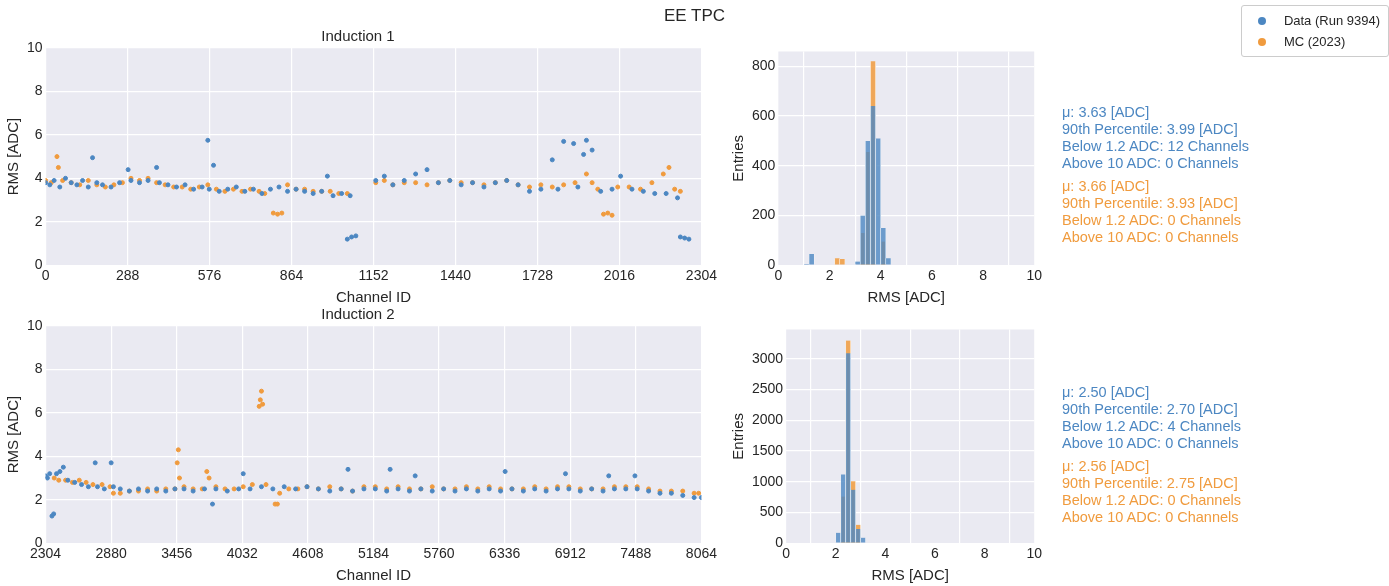 This screenshot has width=1389, height=586. What do you see at coordinates (177, 553) in the screenshot?
I see `x-tick-label: 3456` at bounding box center [177, 553].